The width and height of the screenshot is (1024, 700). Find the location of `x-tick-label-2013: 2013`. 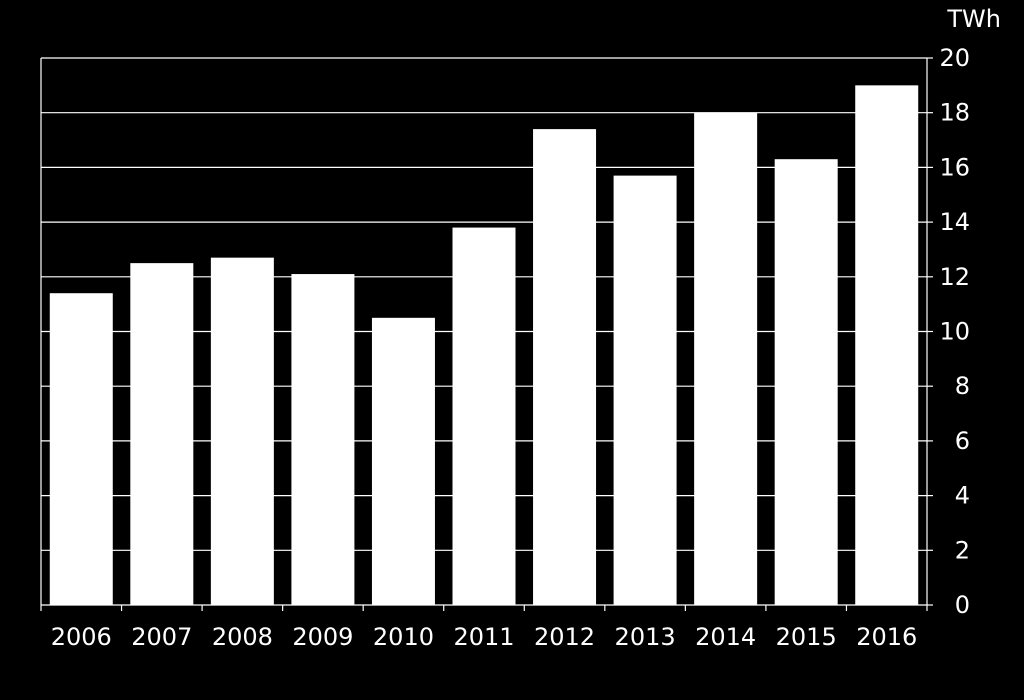

x-tick-label-2013: 2013 is located at coordinates (645, 637).